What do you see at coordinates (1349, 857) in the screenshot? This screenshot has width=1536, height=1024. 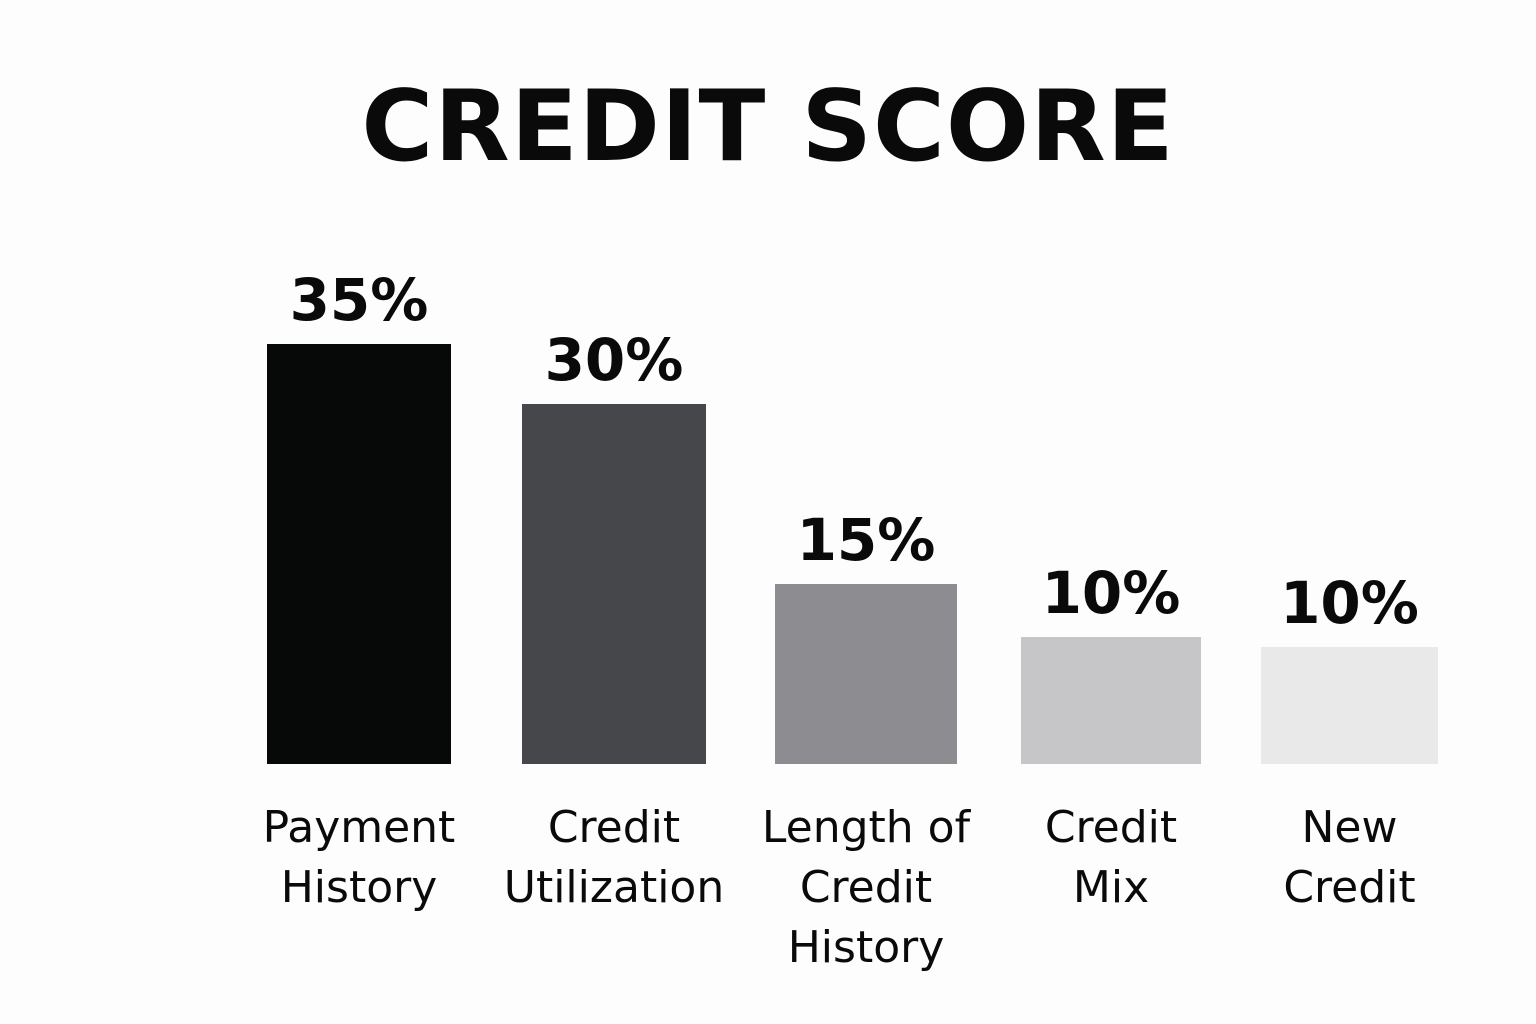 I see `category-label-5: New Credit` at bounding box center [1349, 857].